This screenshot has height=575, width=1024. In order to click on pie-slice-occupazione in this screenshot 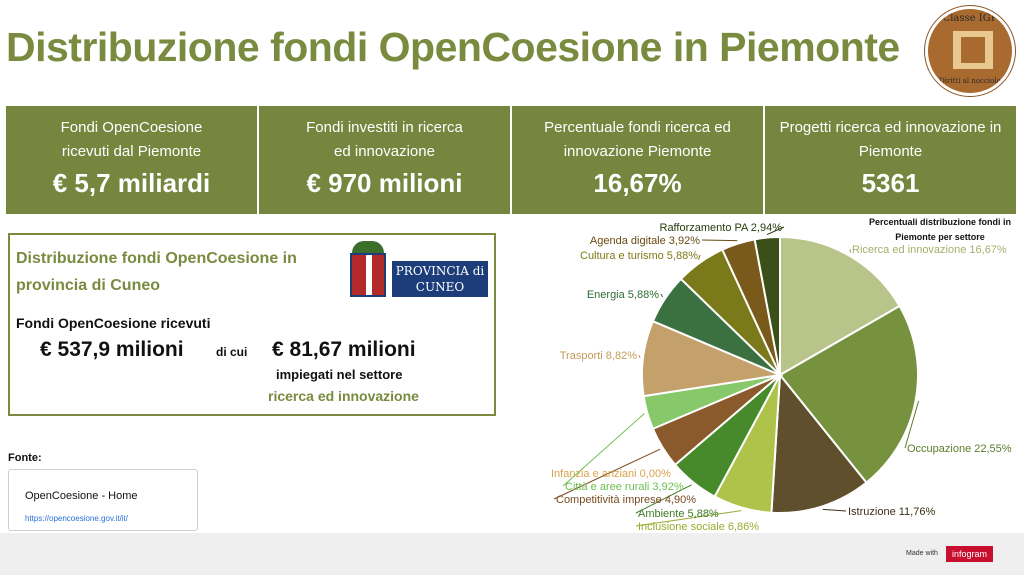, I will do `click(848, 394)`.